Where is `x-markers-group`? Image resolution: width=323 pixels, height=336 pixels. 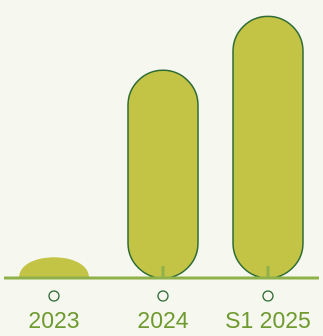
x-markers-group is located at coordinates (161, 296).